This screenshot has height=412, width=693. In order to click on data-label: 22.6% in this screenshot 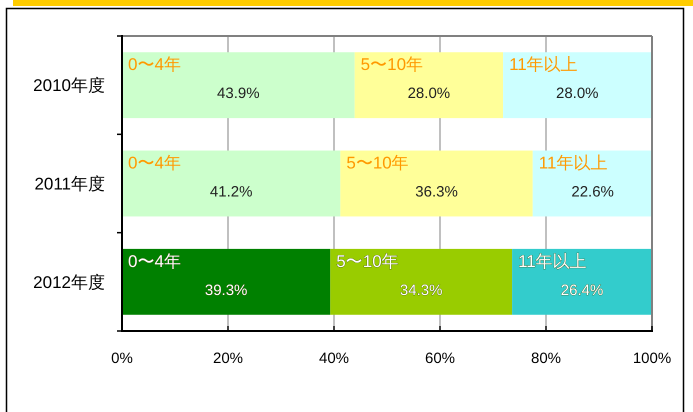, I will do `click(592, 192)`.